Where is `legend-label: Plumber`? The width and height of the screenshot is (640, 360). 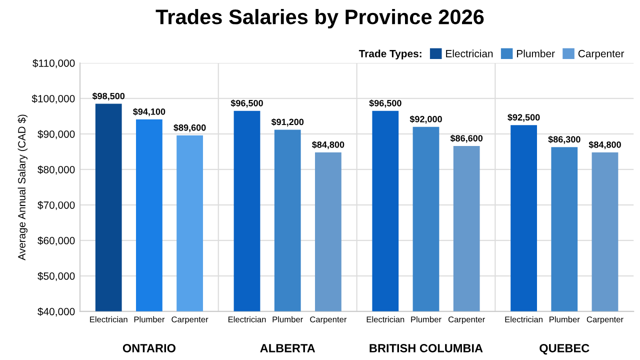 legend-label: Plumber is located at coordinates (536, 54).